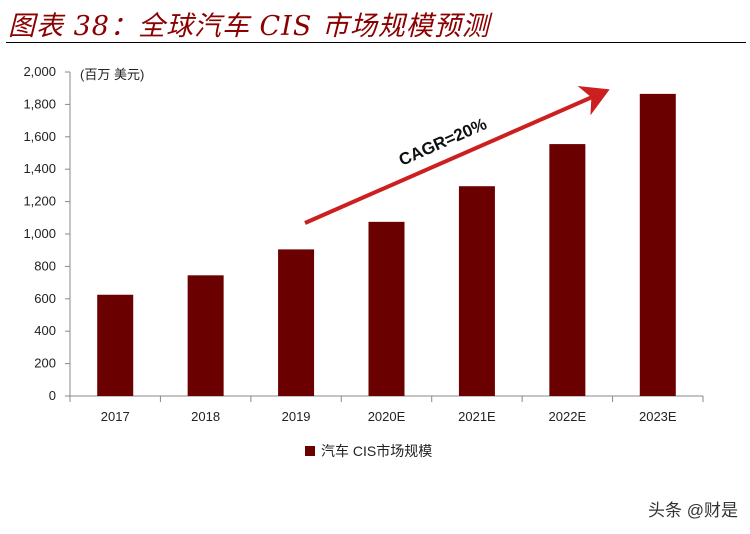 The width and height of the screenshot is (750, 534). Describe the element at coordinates (387, 416) in the screenshot. I see `x-tick-label: 2020E` at that location.